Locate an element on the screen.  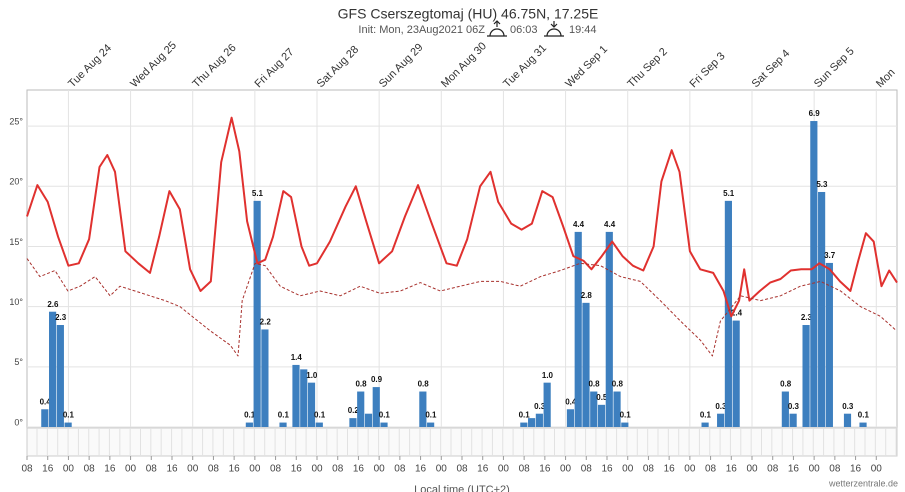
credit: wetterzentrale.de is located at coordinates (863, 483).